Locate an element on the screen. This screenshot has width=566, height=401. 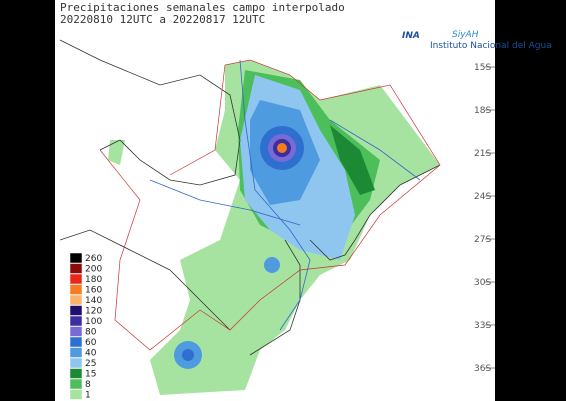
legend-label: 120 is located at coordinates (93, 312).